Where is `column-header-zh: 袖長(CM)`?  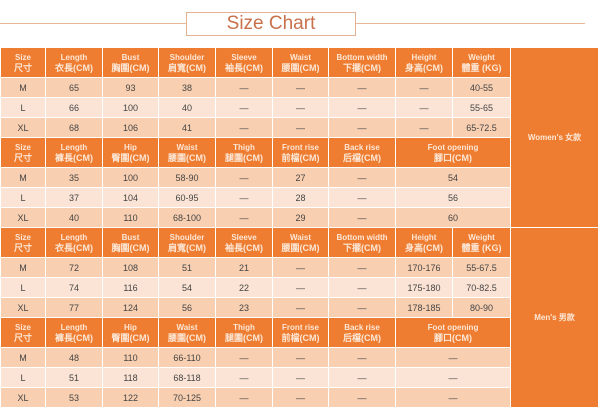 column-header-zh: 袖長(CM) is located at coordinates (244, 247).